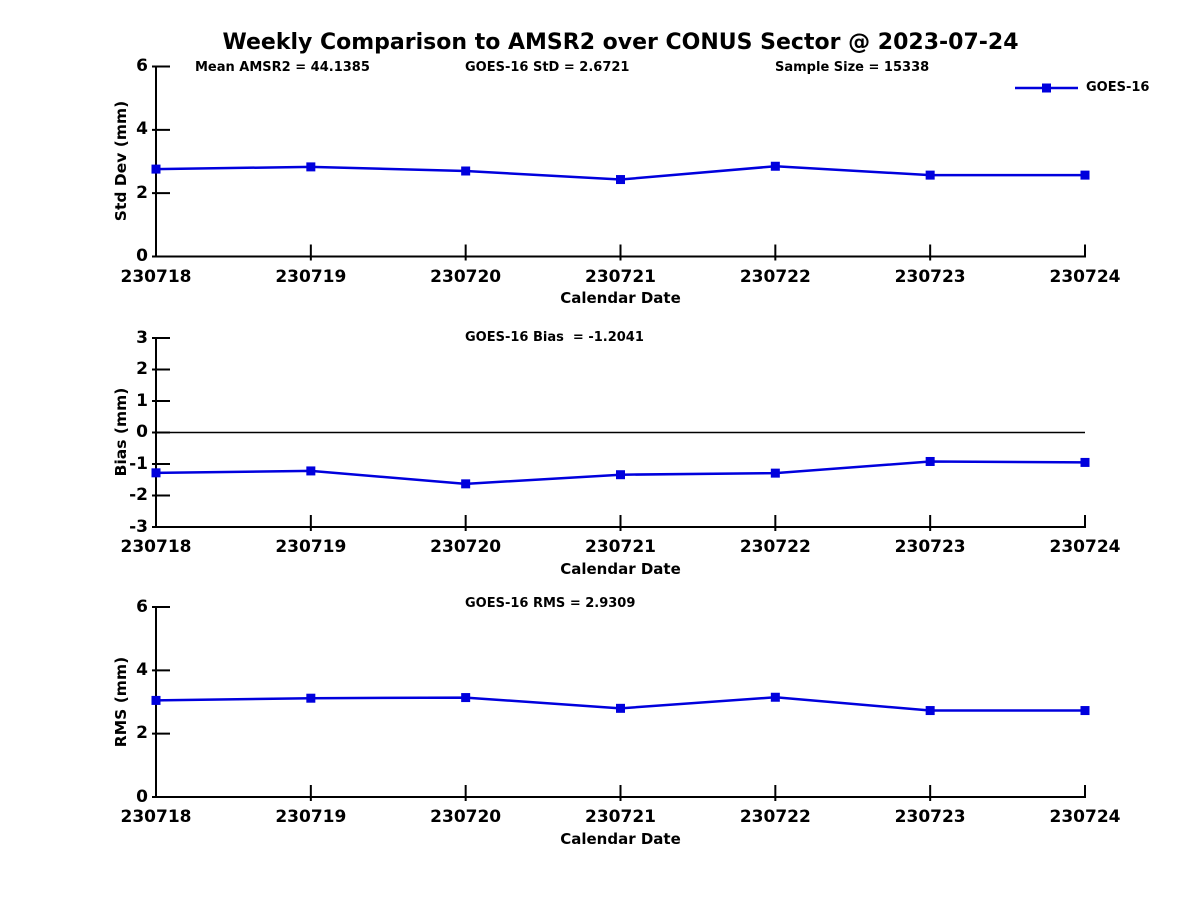 Image resolution: width=1200 pixels, height=900 pixels. I want to click on legend-marker-icon, so click(1046, 88).